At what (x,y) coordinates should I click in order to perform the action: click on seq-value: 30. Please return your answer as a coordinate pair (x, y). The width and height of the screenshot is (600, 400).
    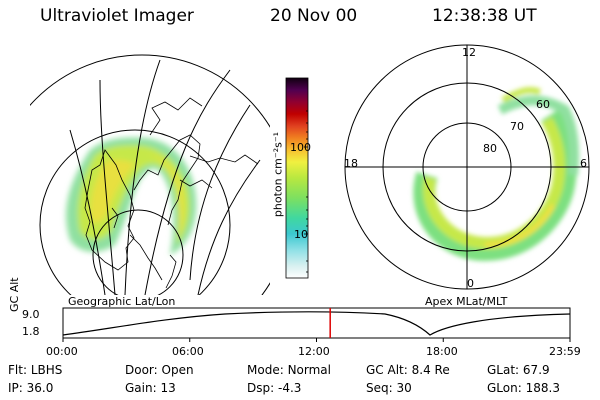
    Looking at the image, I should click on (404, 388).